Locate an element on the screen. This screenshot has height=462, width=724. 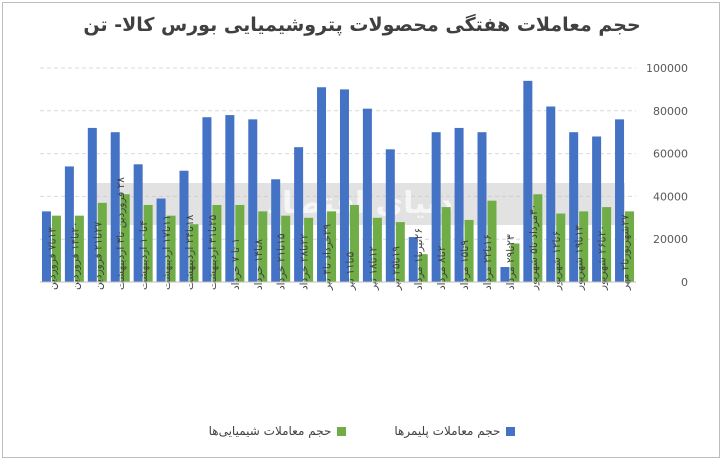
x-tick-label: ۱ تا ۷ خرداد is located at coordinates (236, 264).